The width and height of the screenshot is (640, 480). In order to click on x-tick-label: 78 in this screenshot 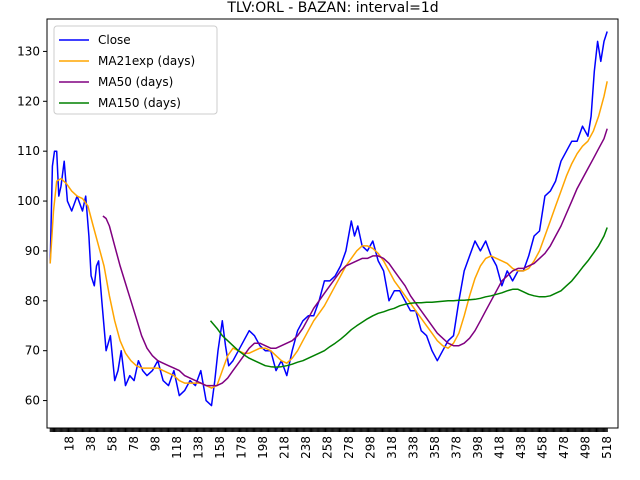, I will do `click(134, 443)`.